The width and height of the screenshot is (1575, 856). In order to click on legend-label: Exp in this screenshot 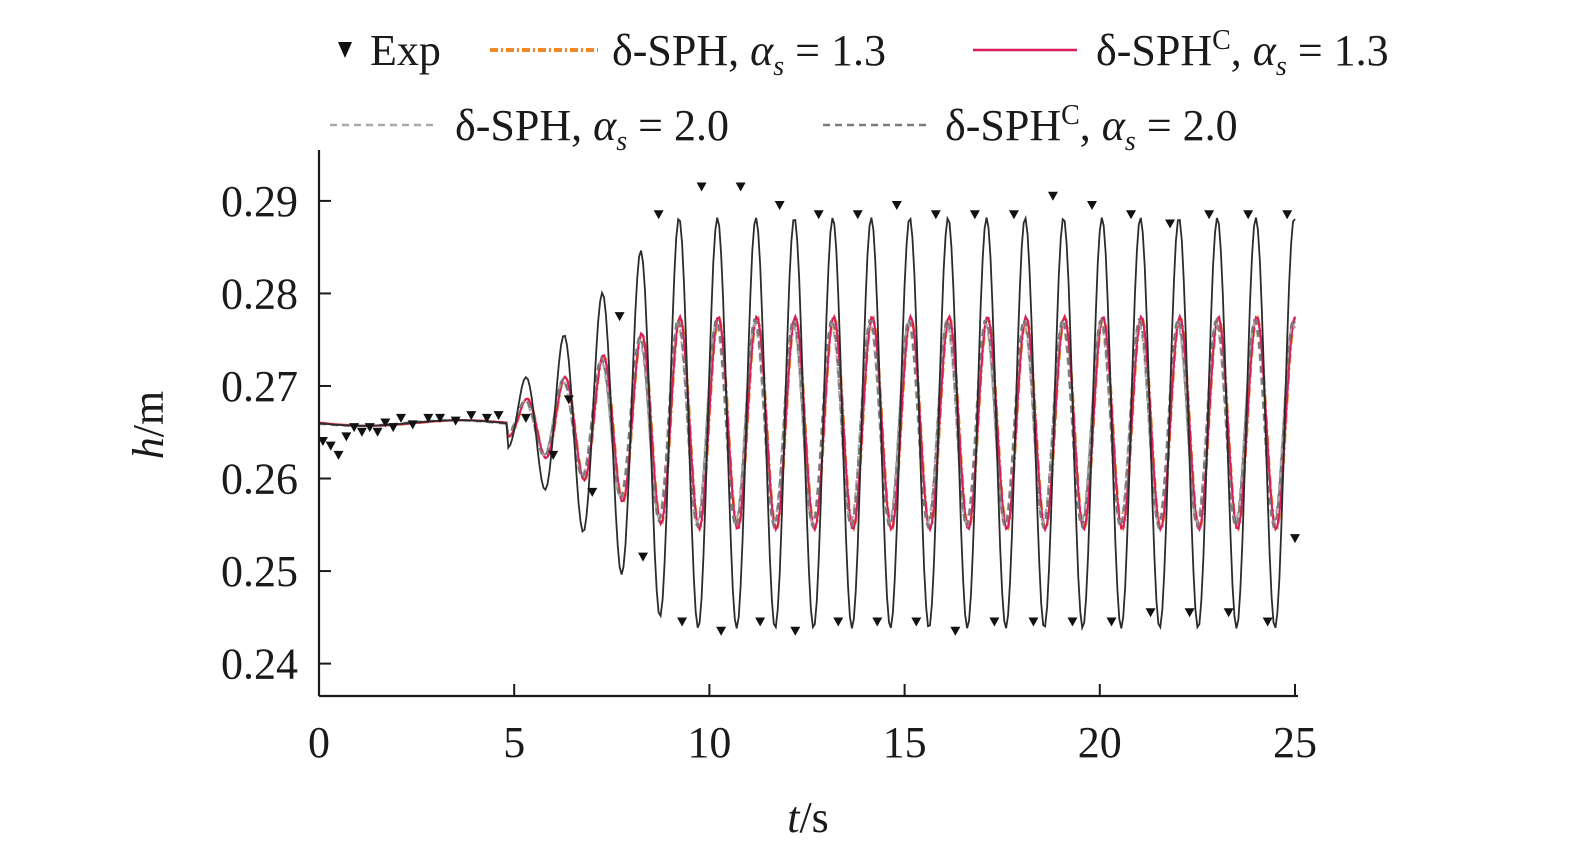, I will do `click(405, 50)`.